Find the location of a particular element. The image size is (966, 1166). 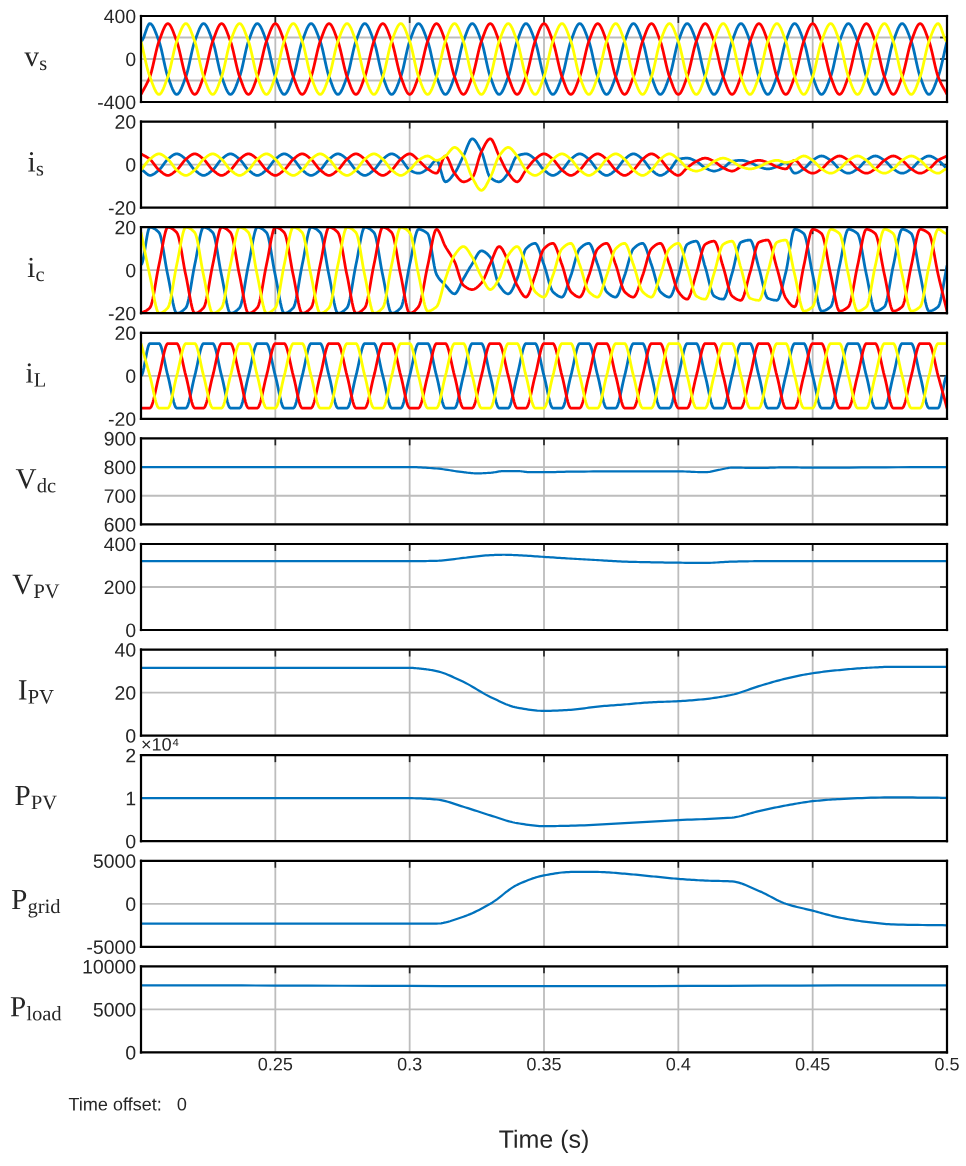

y-tick-label: 10000 is located at coordinates (109, 966).